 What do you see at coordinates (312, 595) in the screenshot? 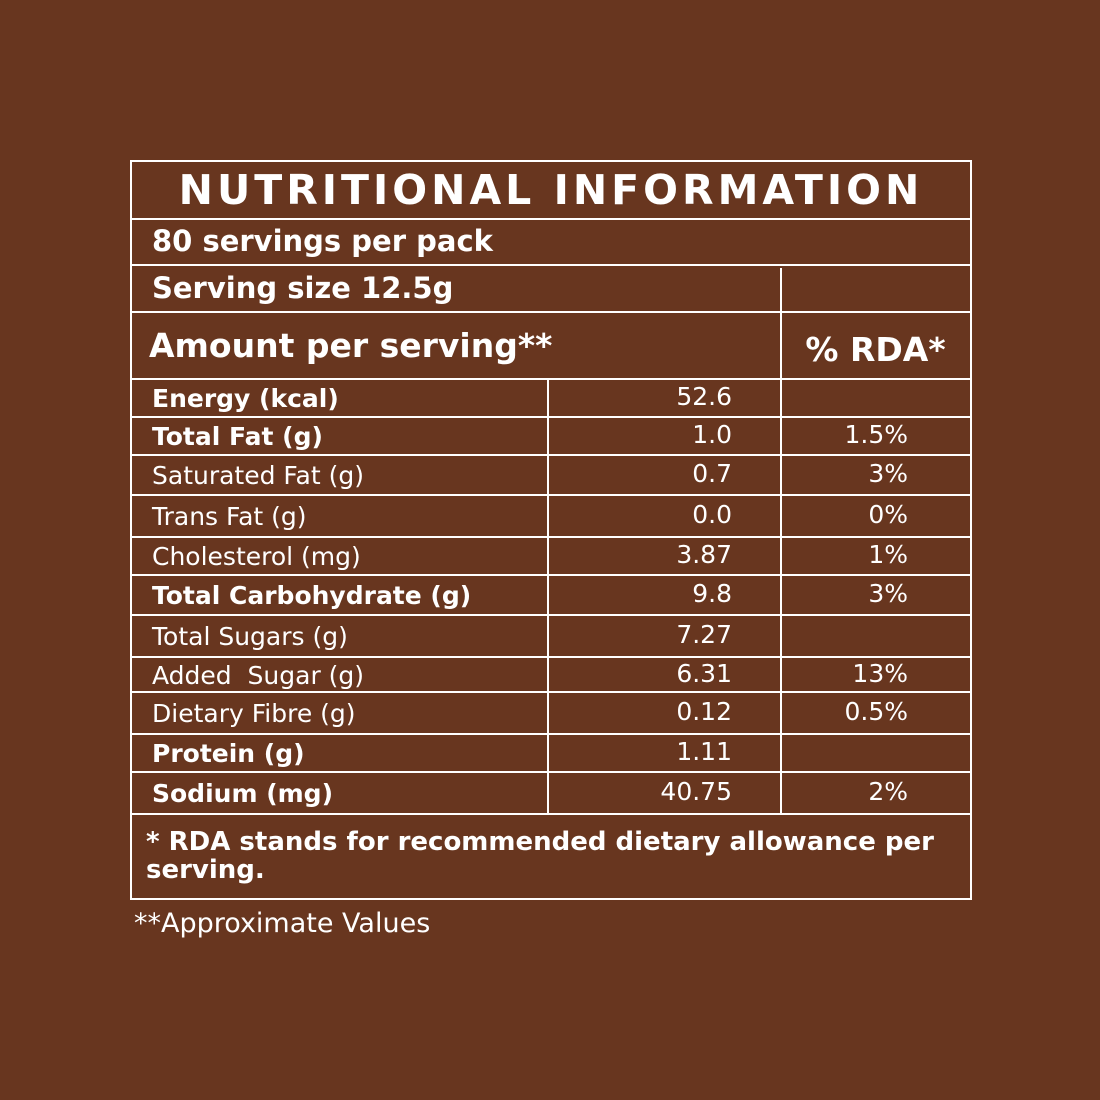
I see `nutrient-name: Total Carbohydrate (g)` at bounding box center [312, 595].